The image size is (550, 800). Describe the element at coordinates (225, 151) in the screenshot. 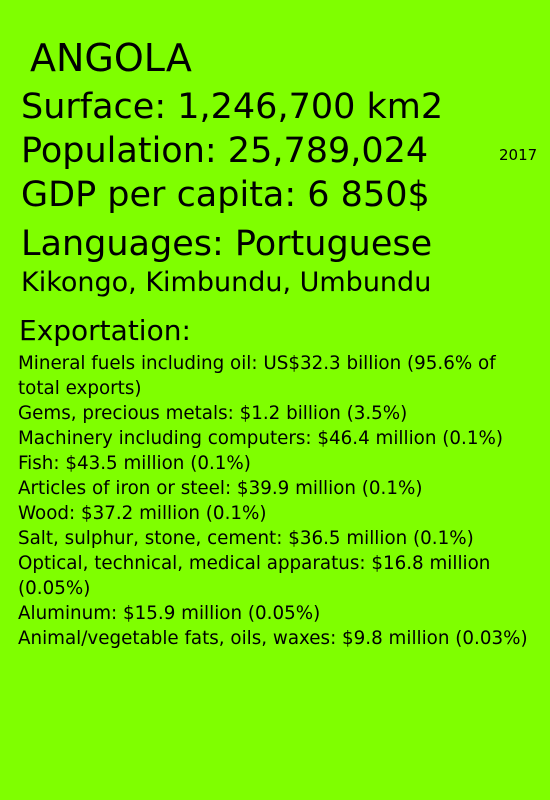

I see `population-line: Population: 25,789,024` at that location.